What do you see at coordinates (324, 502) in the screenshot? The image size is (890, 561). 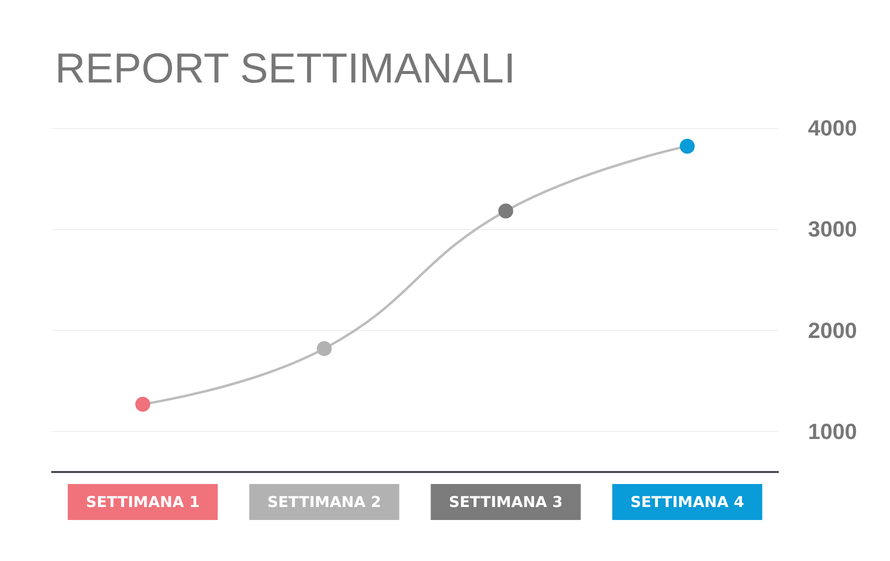 I see `x-tick-label: SETTIMANA 2` at bounding box center [324, 502].